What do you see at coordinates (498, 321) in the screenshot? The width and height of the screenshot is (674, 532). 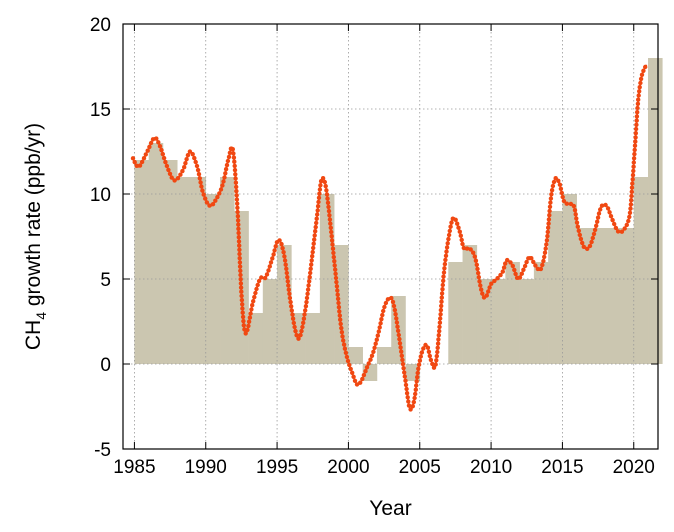 I see `bar-2010` at bounding box center [498, 321].